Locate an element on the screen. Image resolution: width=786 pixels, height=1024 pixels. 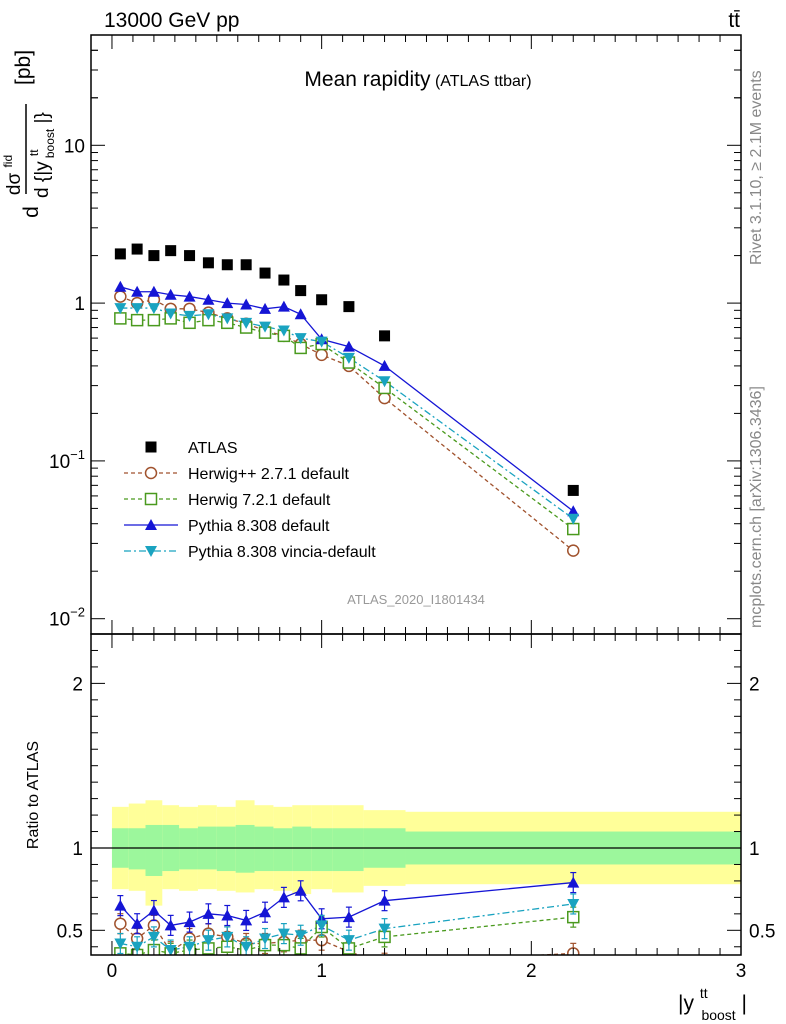
ylabel-sigma: dσ is located at coordinates (14, 184).